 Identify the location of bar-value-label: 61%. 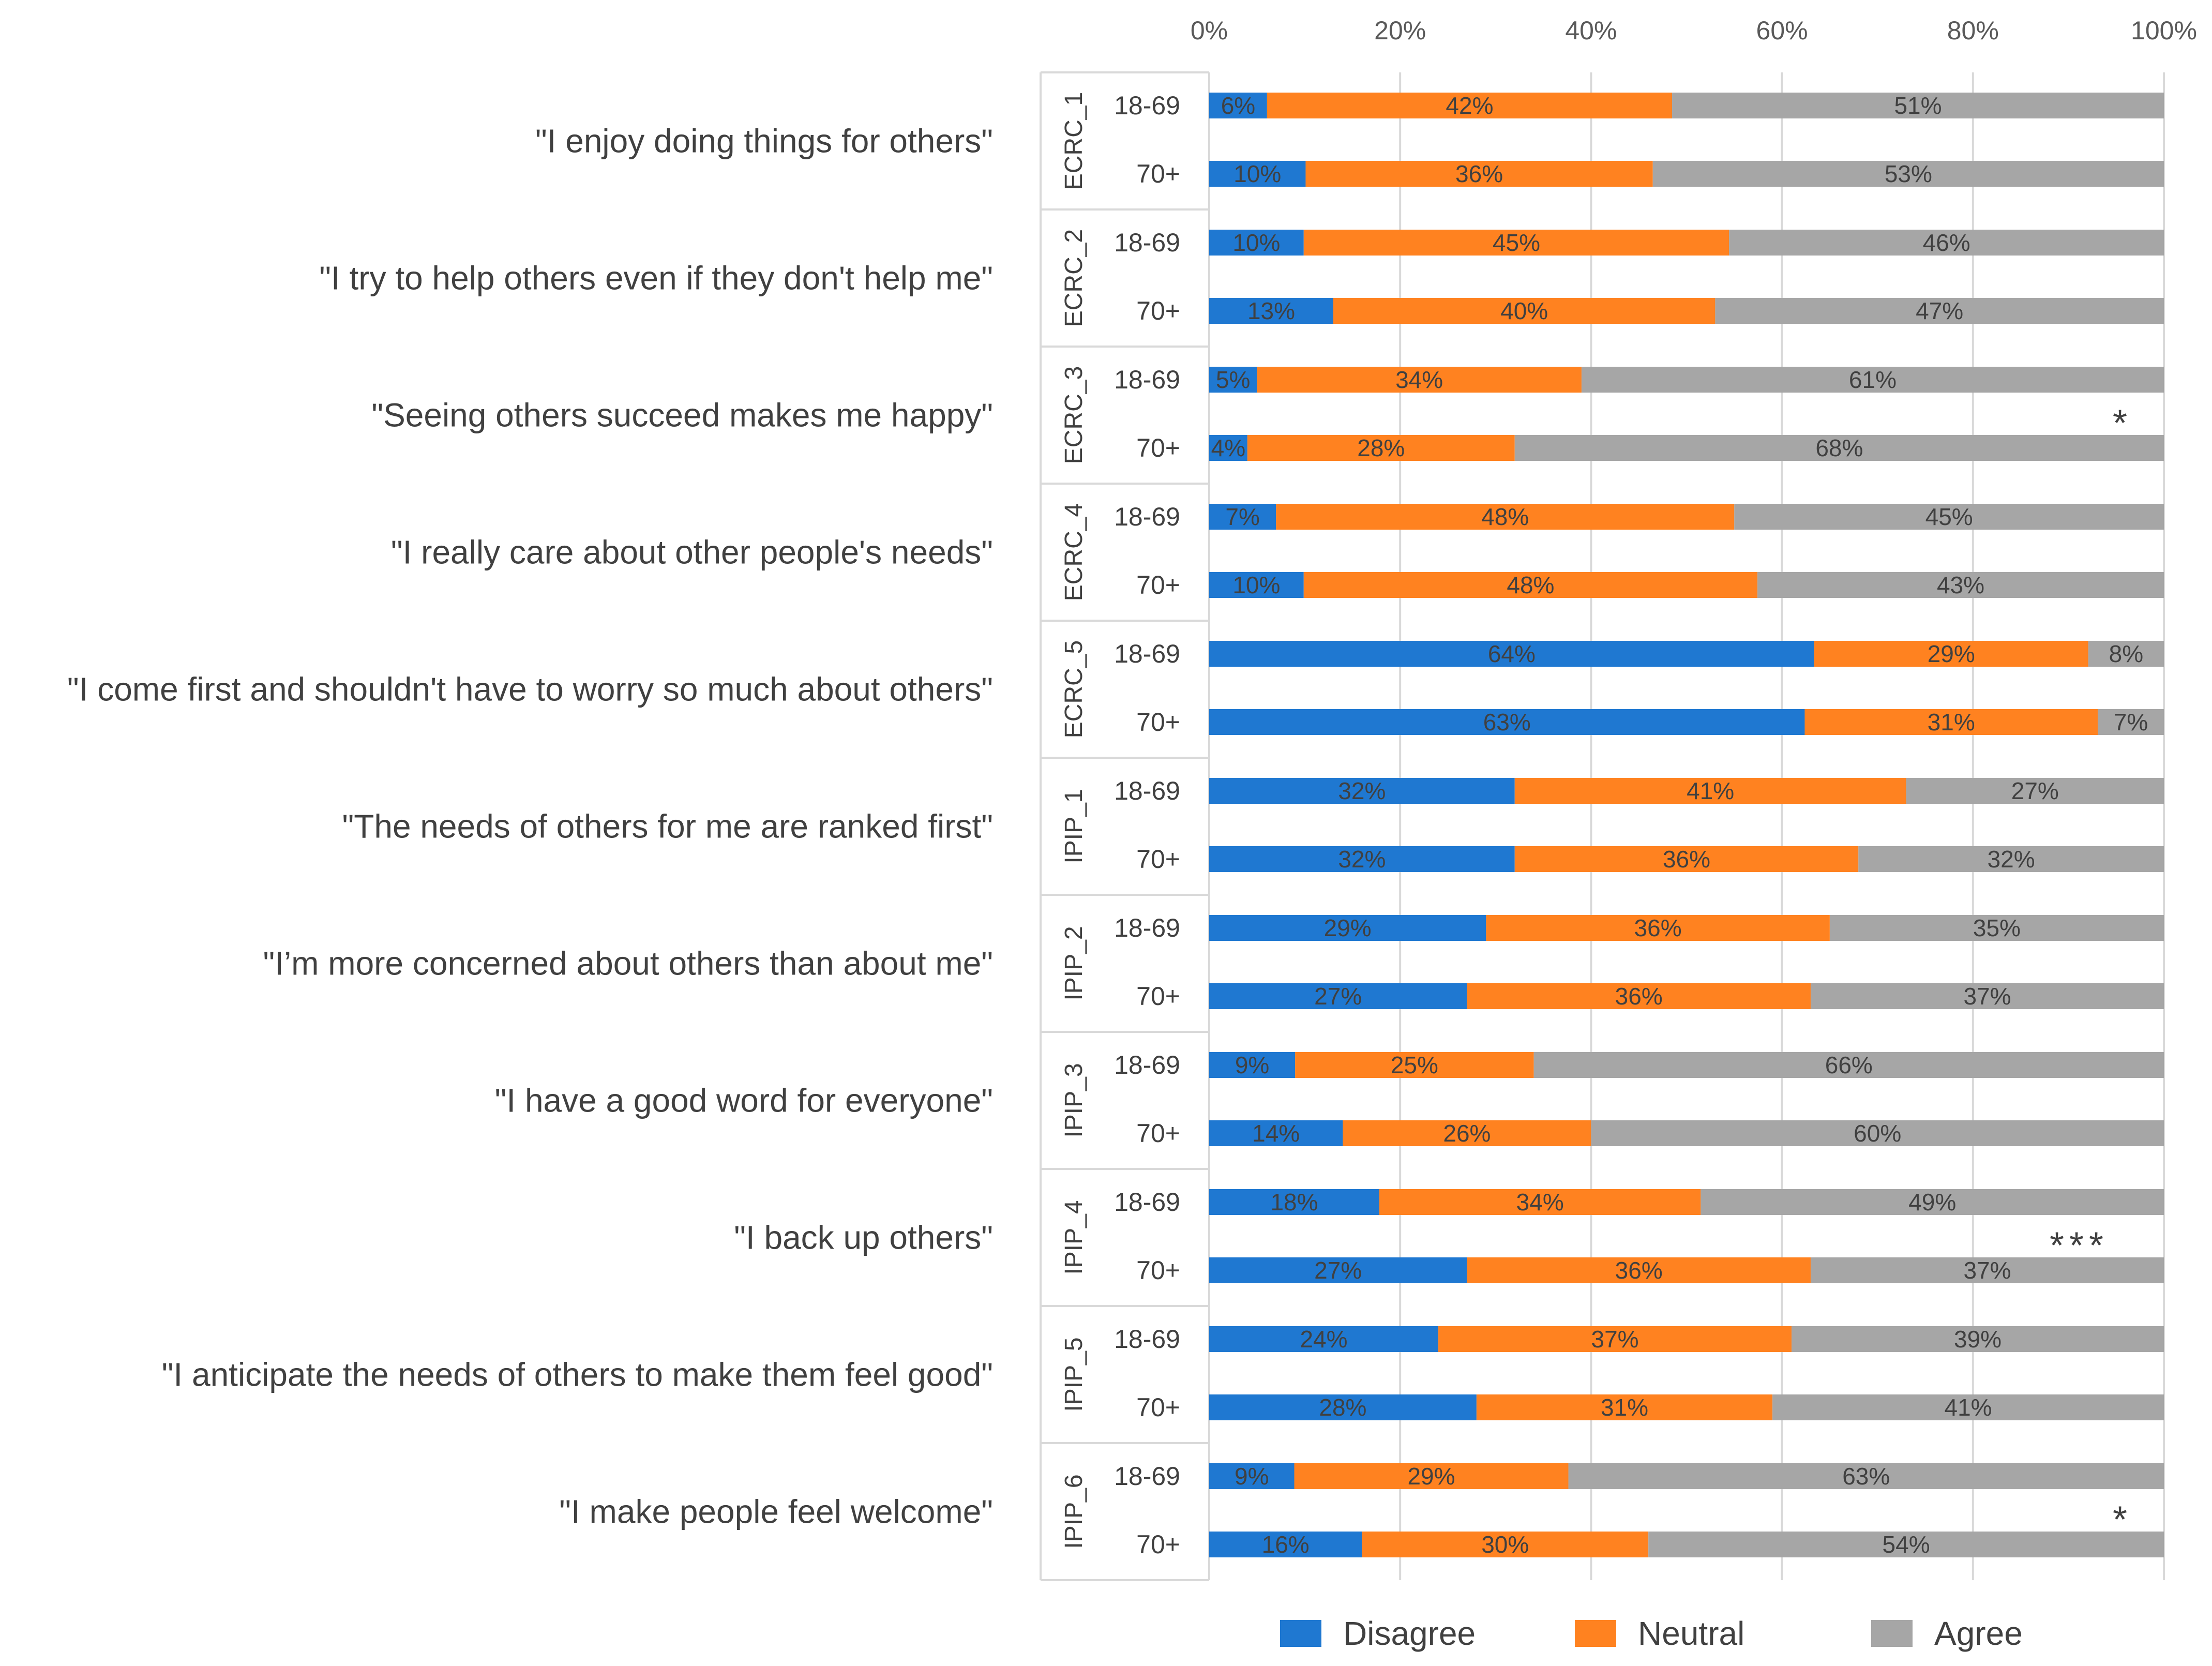
(1873, 379).